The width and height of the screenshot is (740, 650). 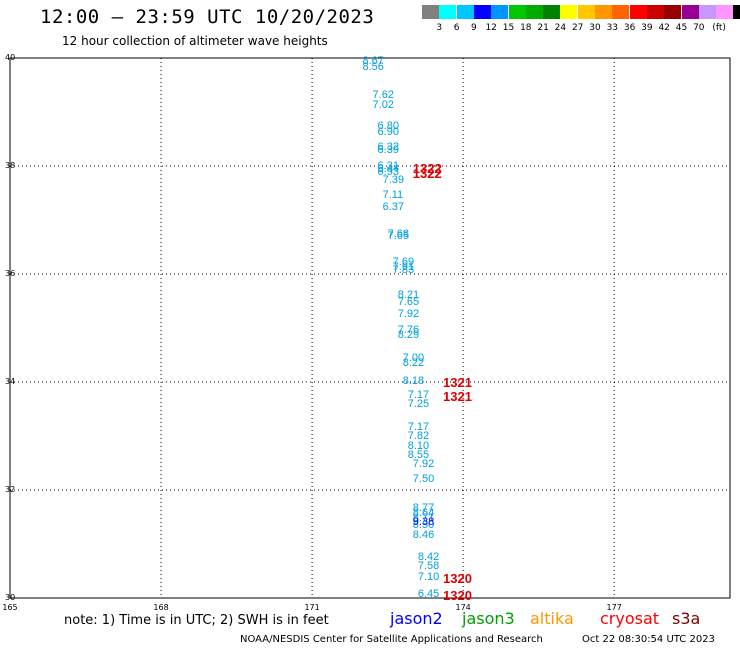 What do you see at coordinates (388, 125) in the screenshot?
I see `wave-height-value: 6.80` at bounding box center [388, 125].